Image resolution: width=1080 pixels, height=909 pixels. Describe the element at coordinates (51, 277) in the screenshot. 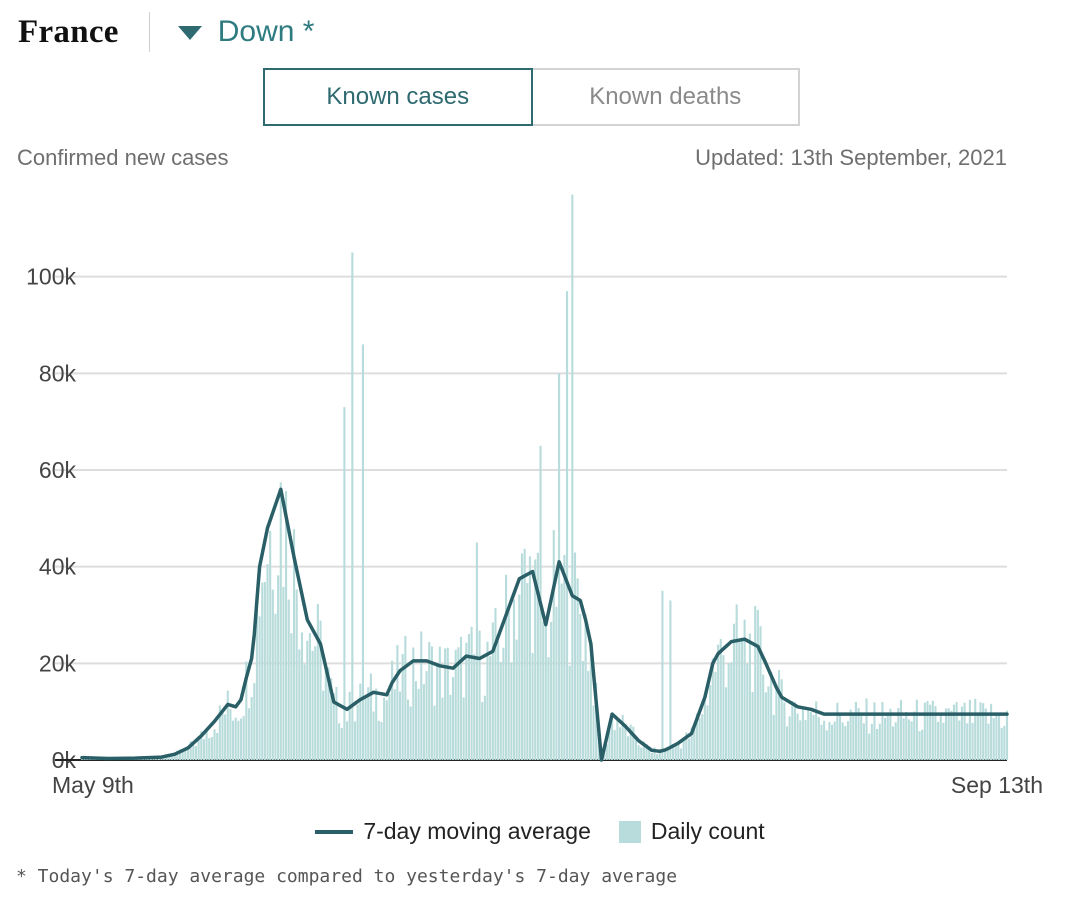

I see `y-tick-label: 100k` at that location.